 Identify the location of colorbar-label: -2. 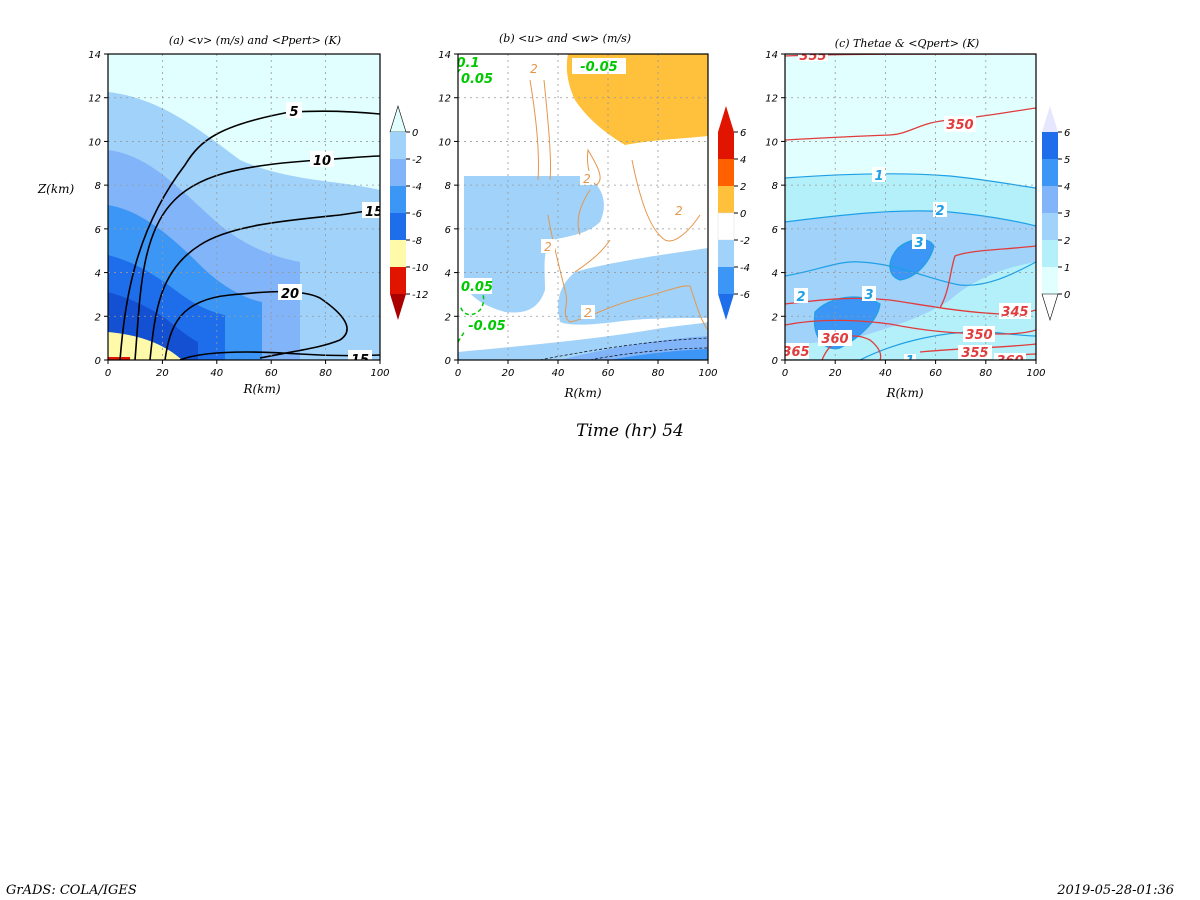
(417, 160).